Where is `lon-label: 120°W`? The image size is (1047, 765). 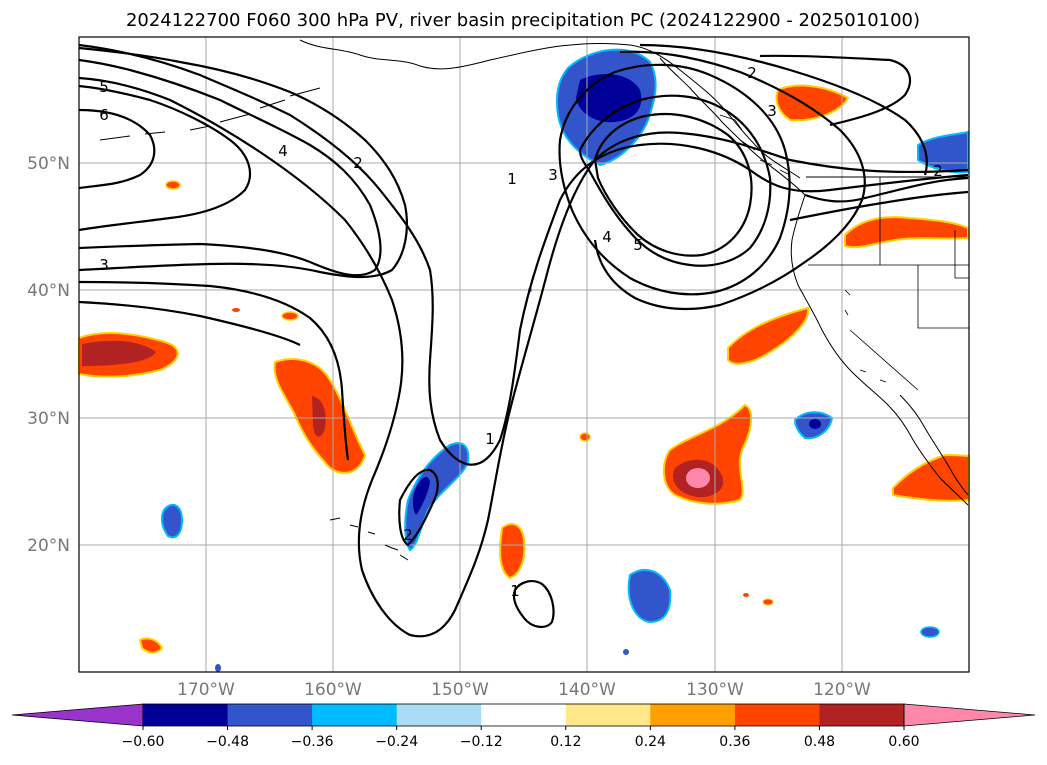 lon-label: 120°W is located at coordinates (842, 690).